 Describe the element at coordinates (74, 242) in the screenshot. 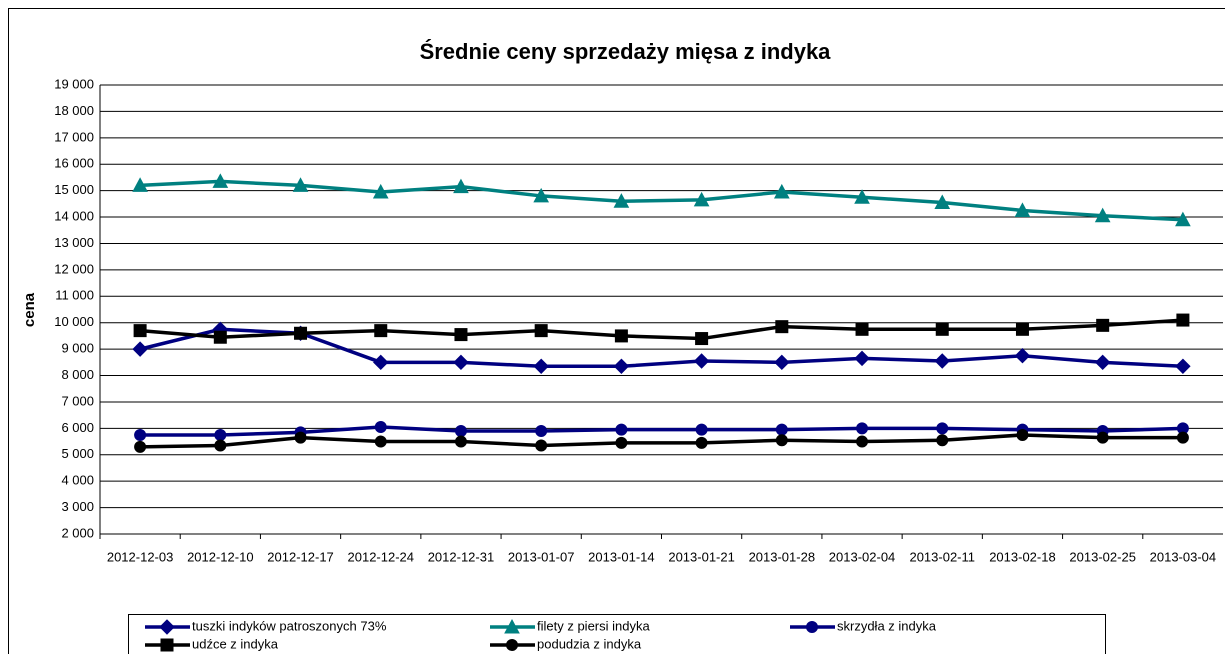

I see `y-tick-label: 13 000` at that location.